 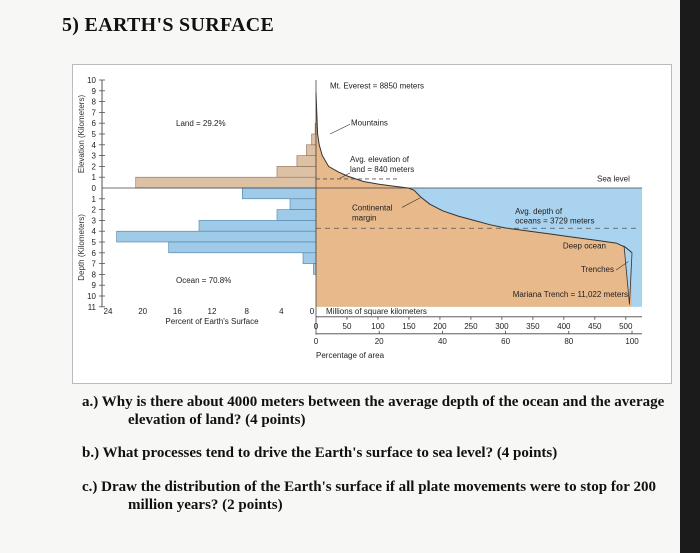 What do you see at coordinates (690, 276) in the screenshot?
I see `background-edge` at bounding box center [690, 276].